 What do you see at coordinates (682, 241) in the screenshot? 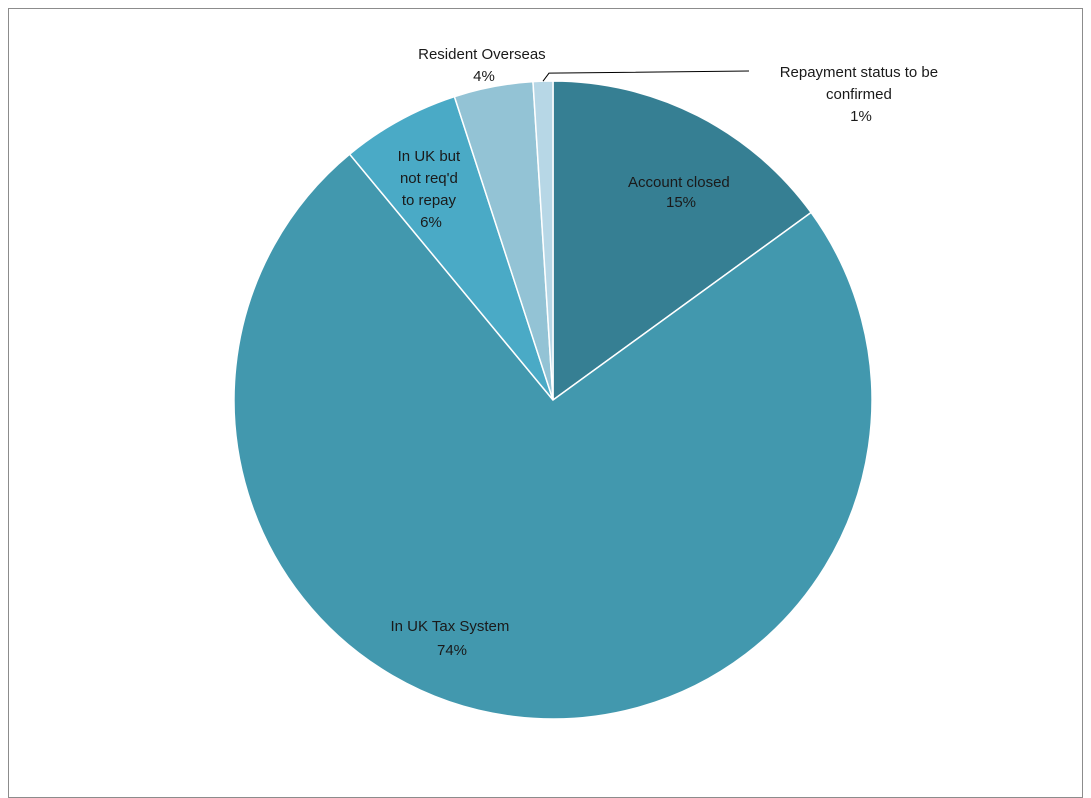
I see `pie-slice-account-closed` at bounding box center [682, 241].